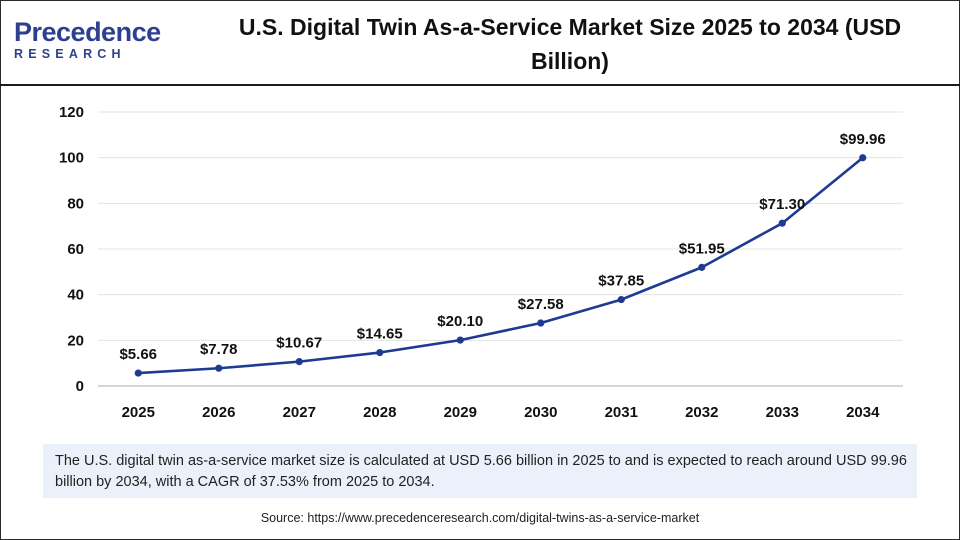  What do you see at coordinates (782, 204) in the screenshot?
I see `data-label: $71.30` at bounding box center [782, 204].